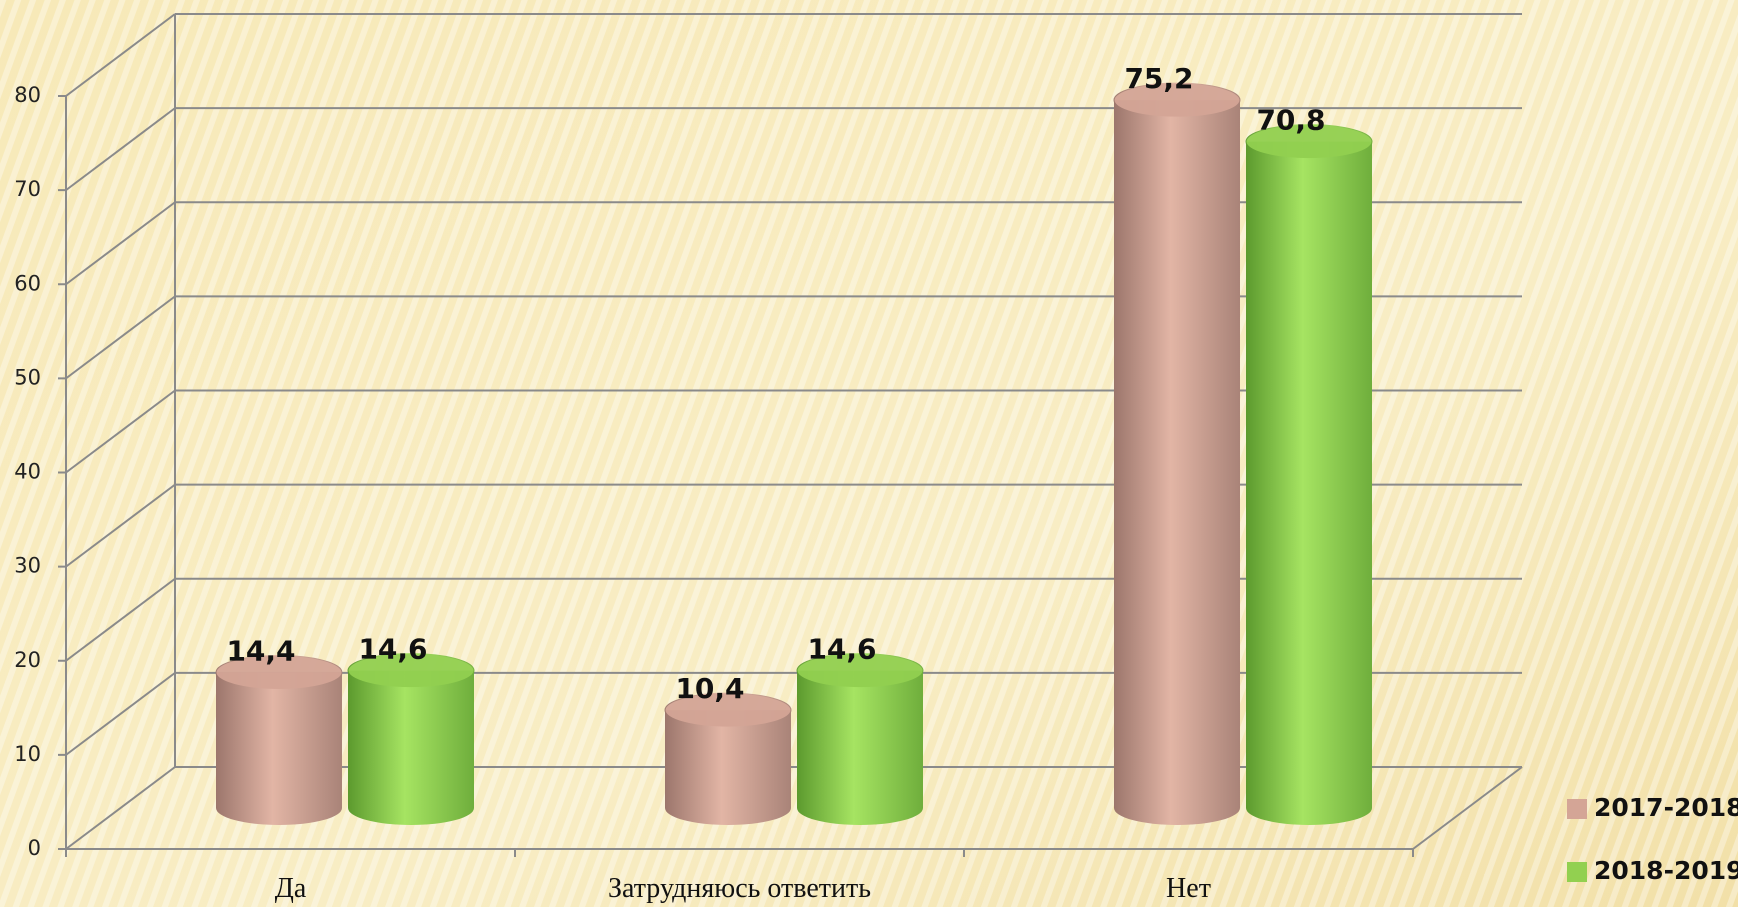 The image size is (1738, 907). Describe the element at coordinates (709, 688) in the screenshot. I see `value-label: 10,4` at that location.